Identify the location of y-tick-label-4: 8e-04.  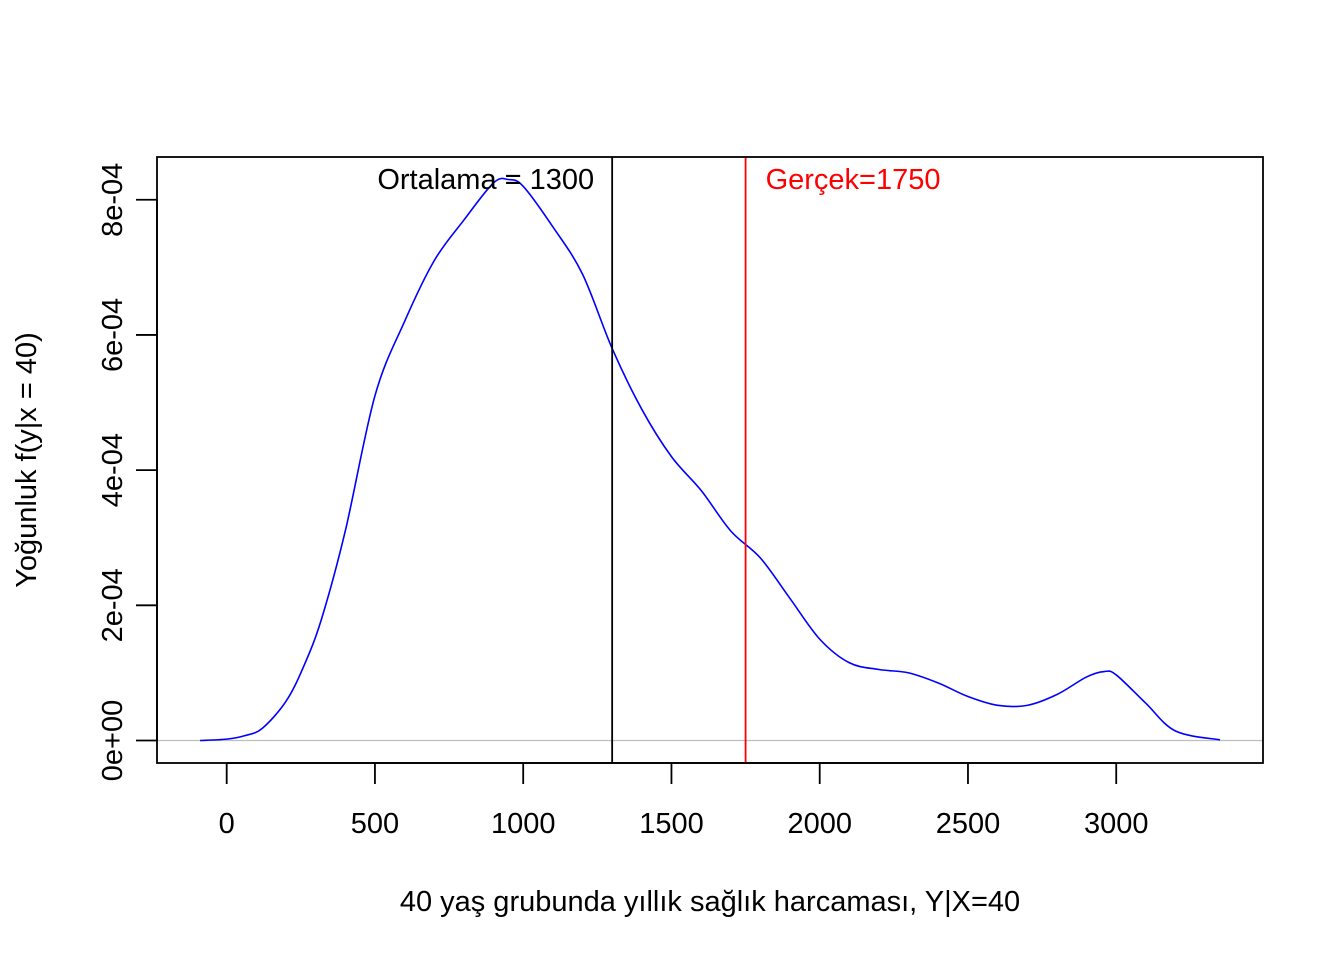
(113, 200).